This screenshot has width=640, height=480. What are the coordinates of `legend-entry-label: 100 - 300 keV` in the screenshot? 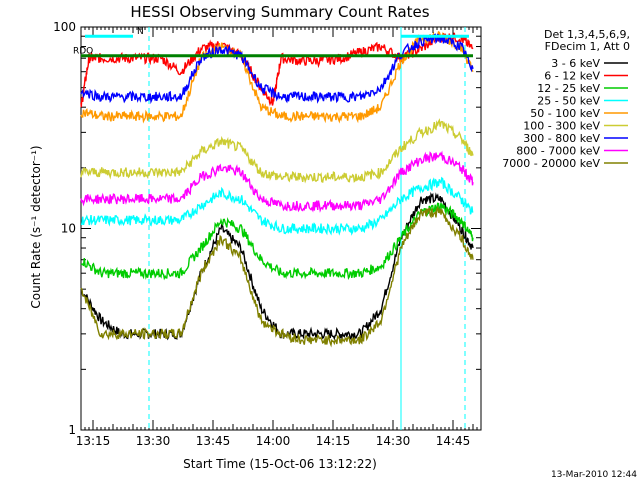 It's located at (561, 126).